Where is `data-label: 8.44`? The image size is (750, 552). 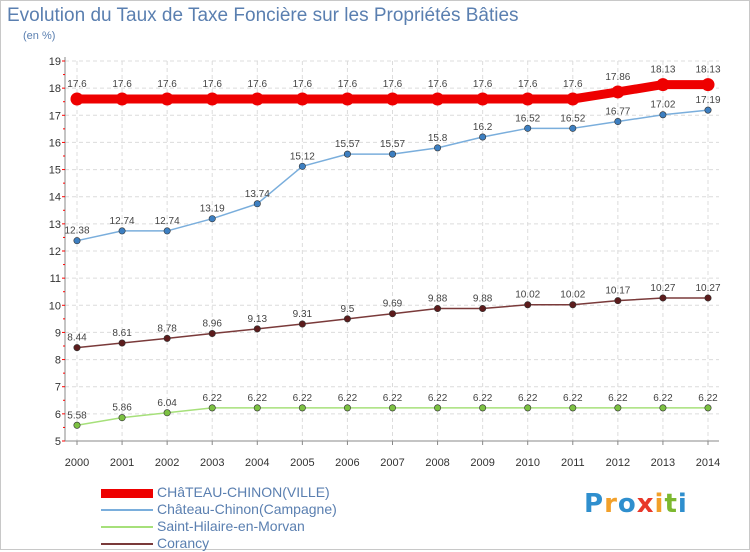
data-label: 8.44 is located at coordinates (77, 338).